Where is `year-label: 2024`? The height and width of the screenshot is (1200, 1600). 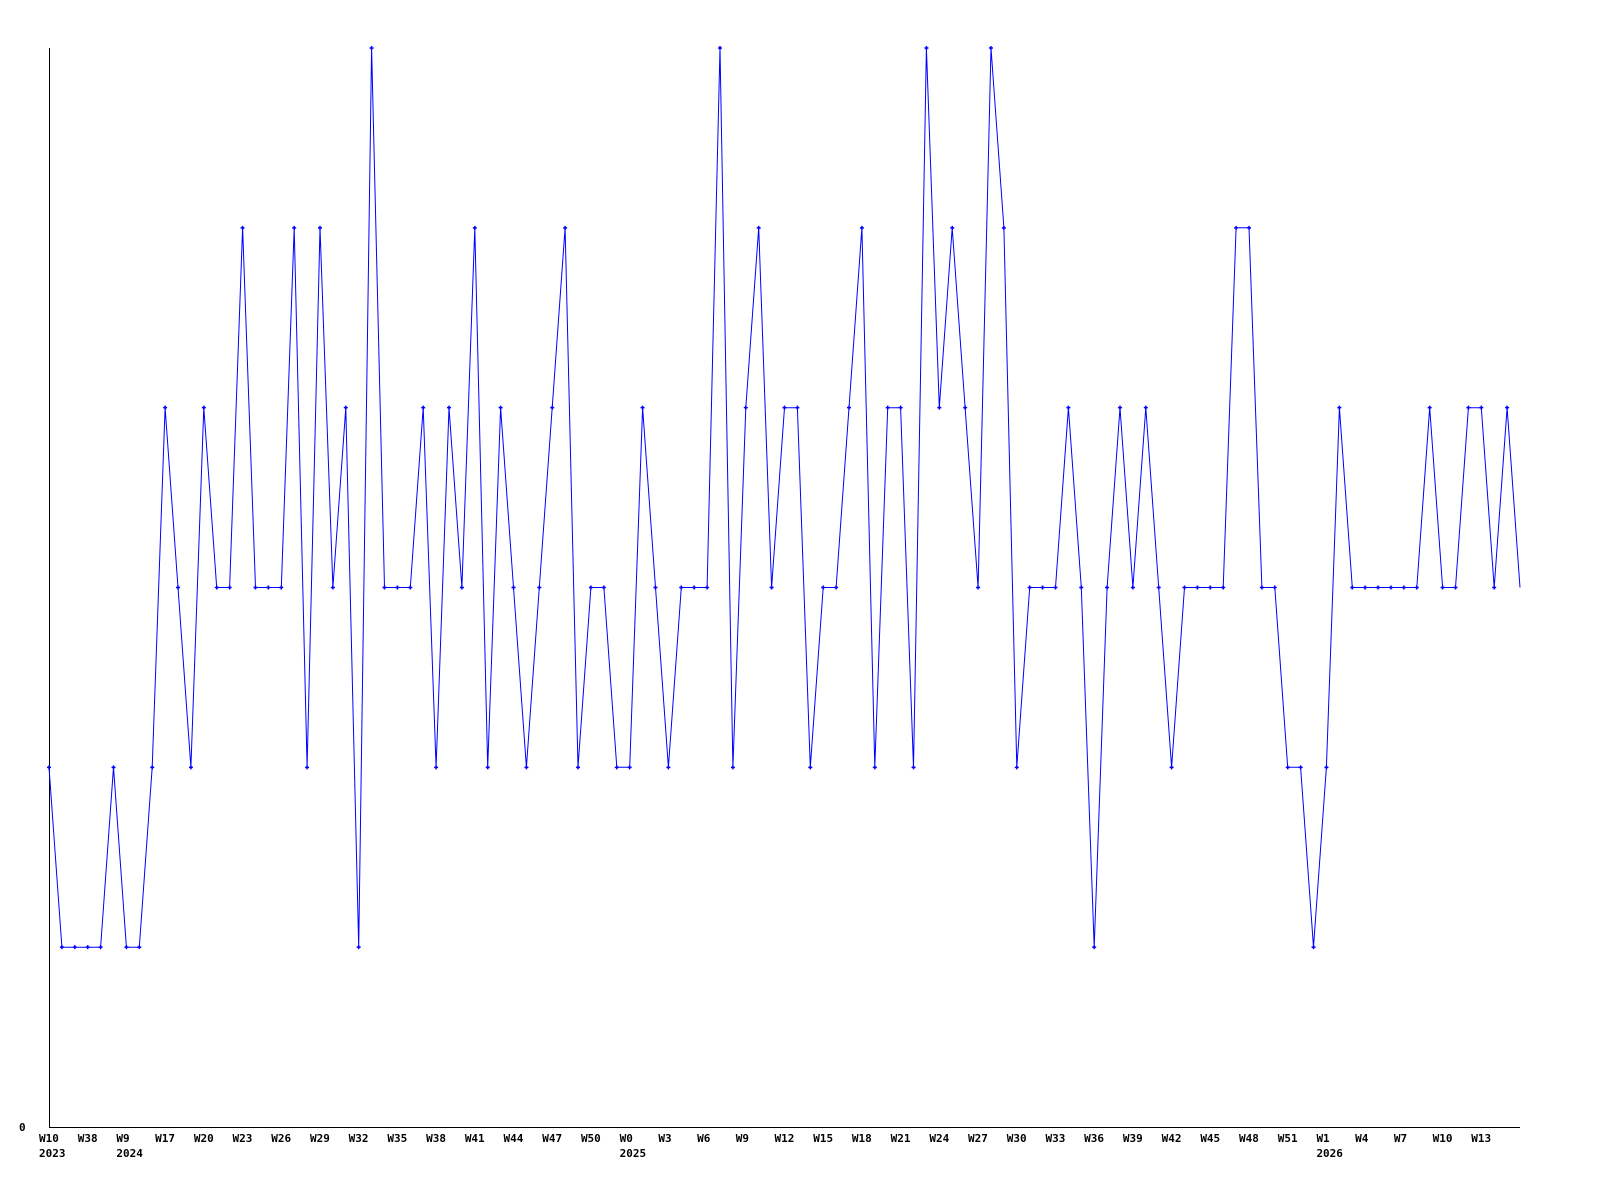
year-label: 2024 is located at coordinates (129, 1153).